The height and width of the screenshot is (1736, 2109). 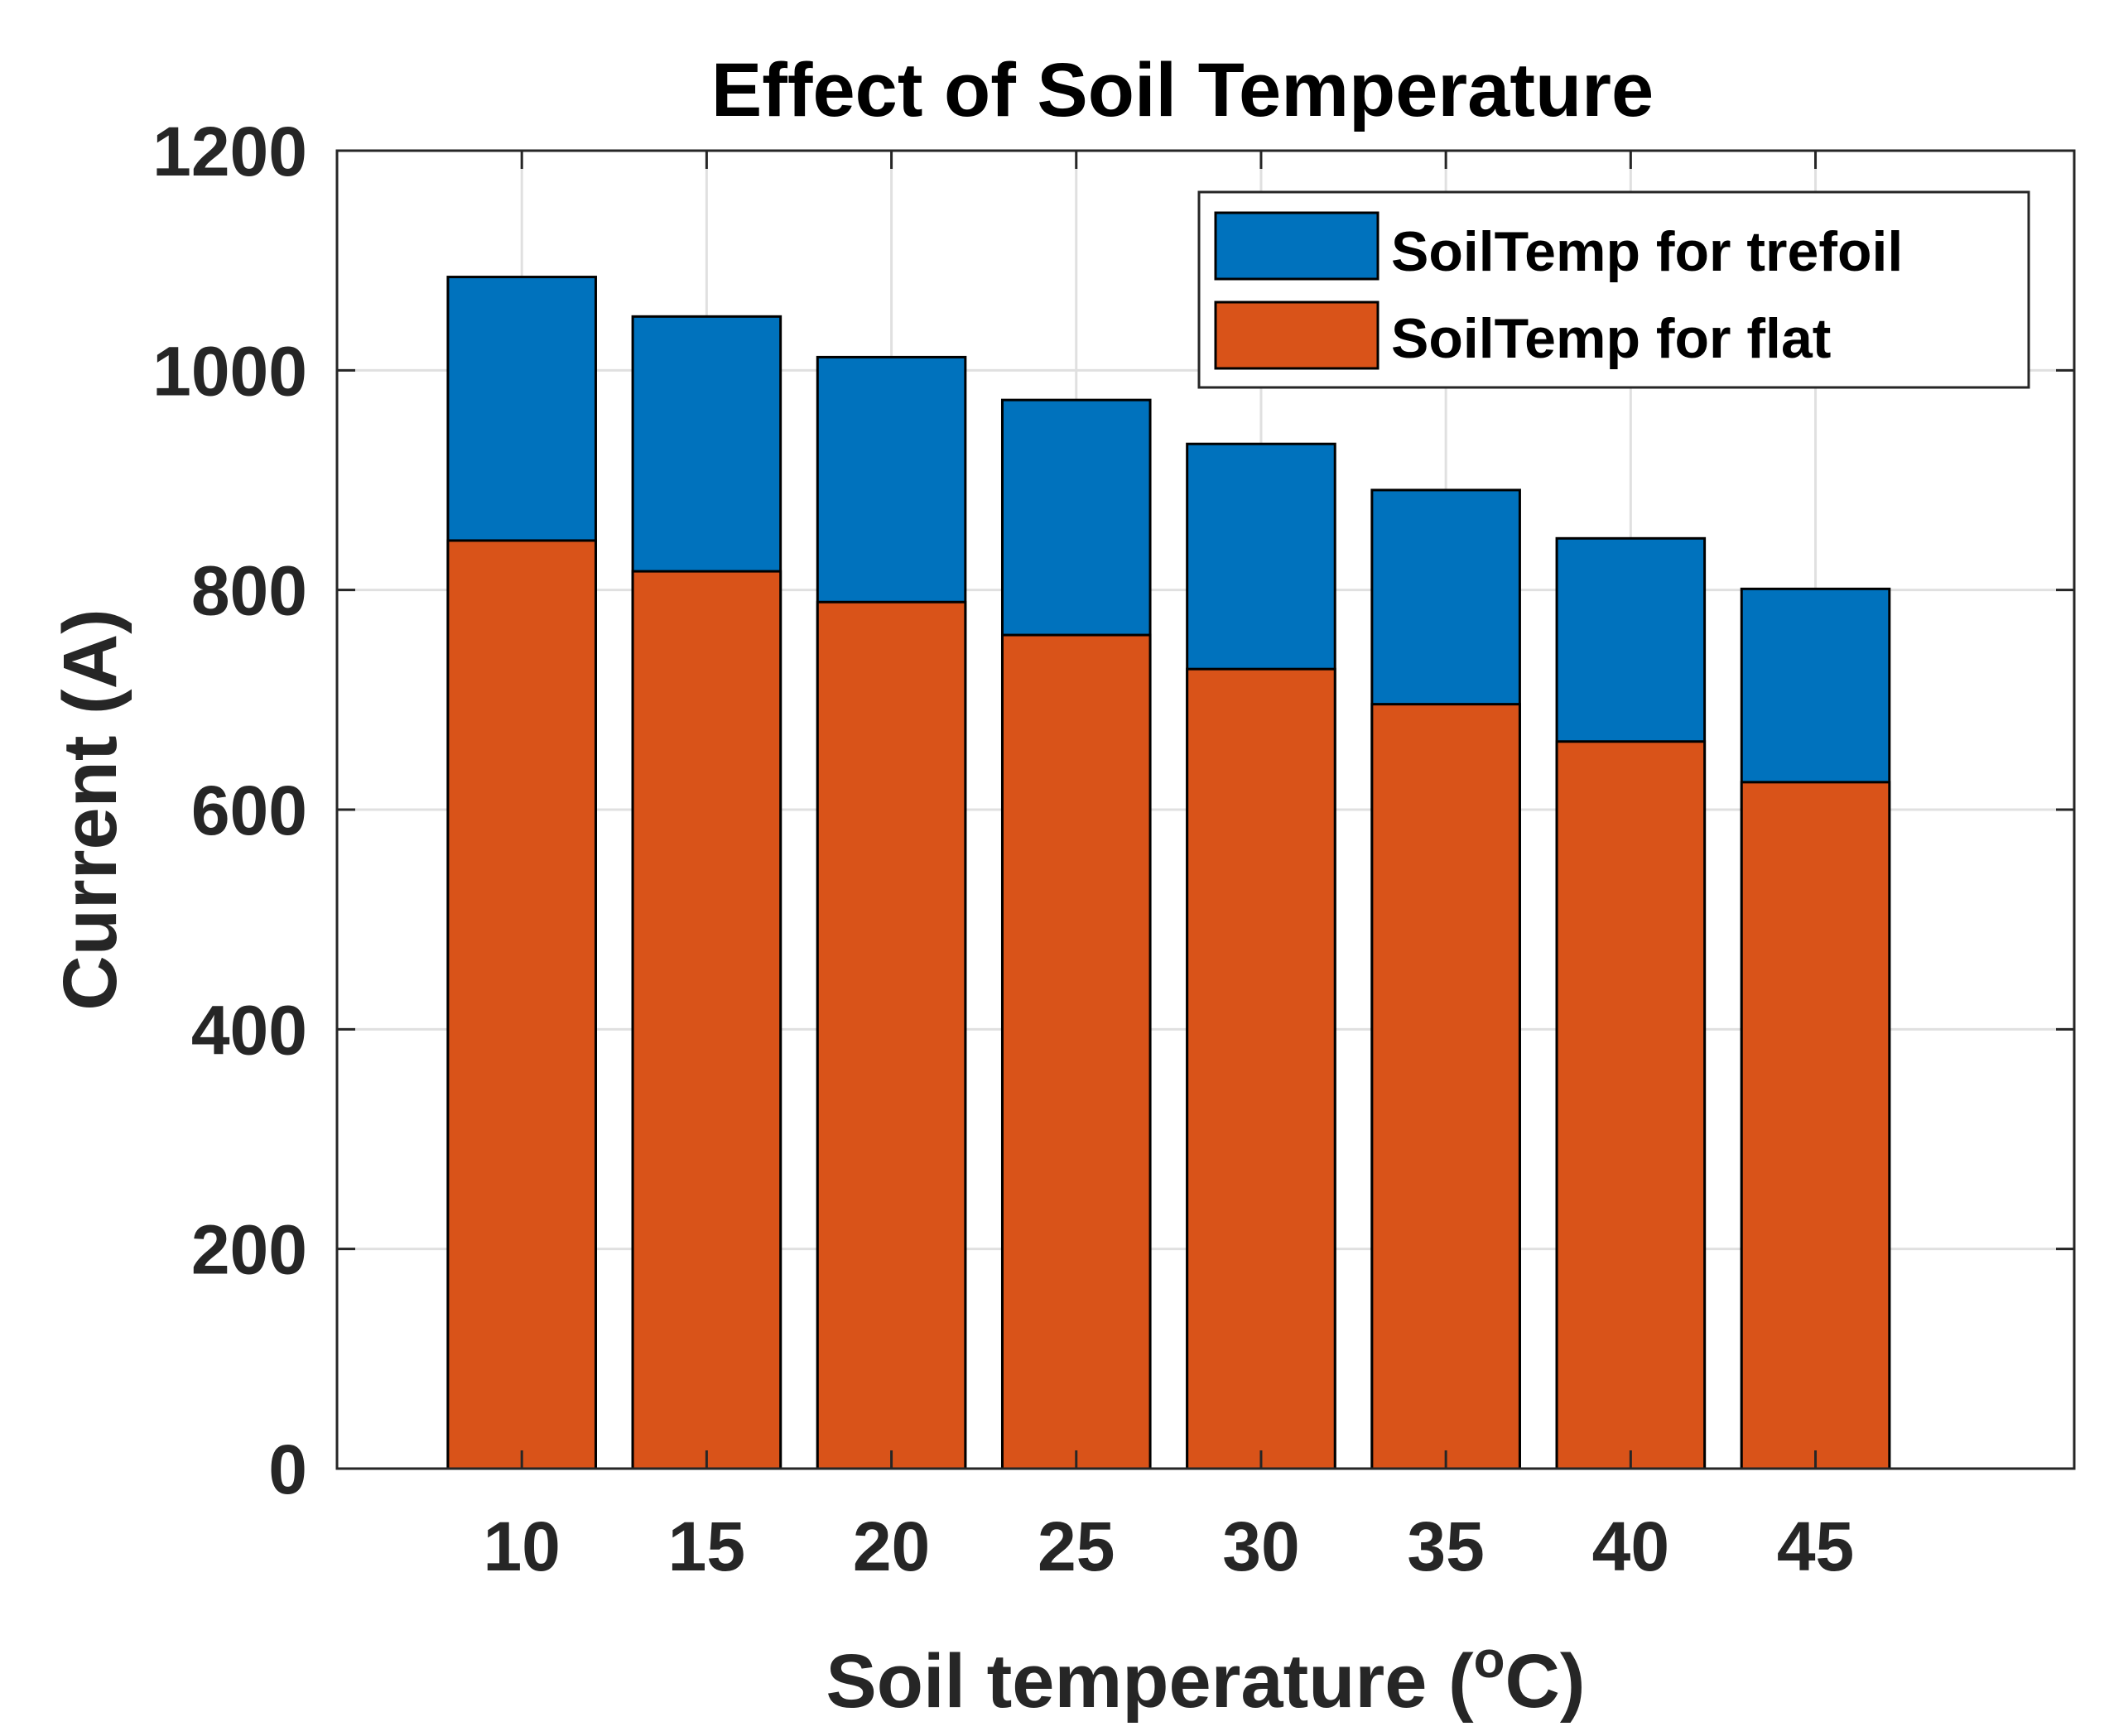 What do you see at coordinates (249, 591) in the screenshot?
I see `y-tick-label: 800` at bounding box center [249, 591].